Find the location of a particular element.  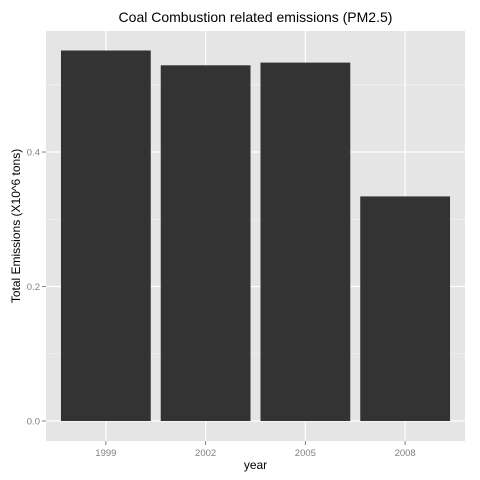

bar-2002 is located at coordinates (205, 243).